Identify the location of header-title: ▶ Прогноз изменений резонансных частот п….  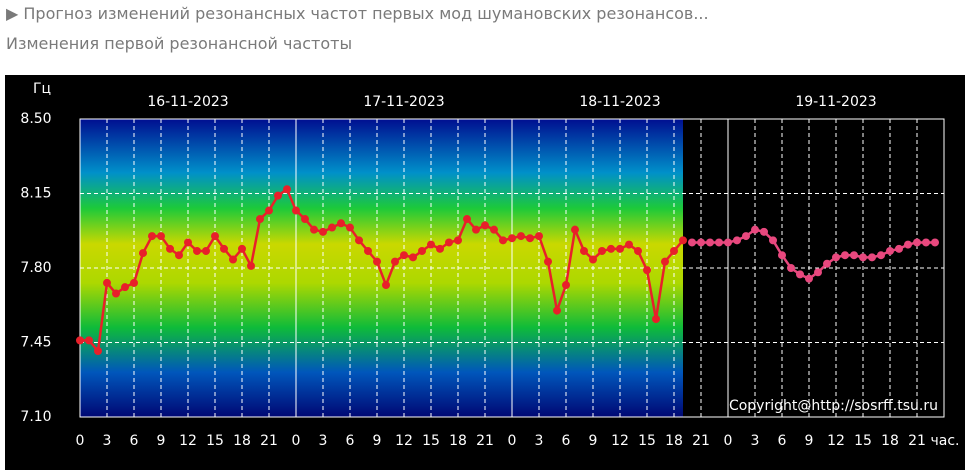
(357, 13).